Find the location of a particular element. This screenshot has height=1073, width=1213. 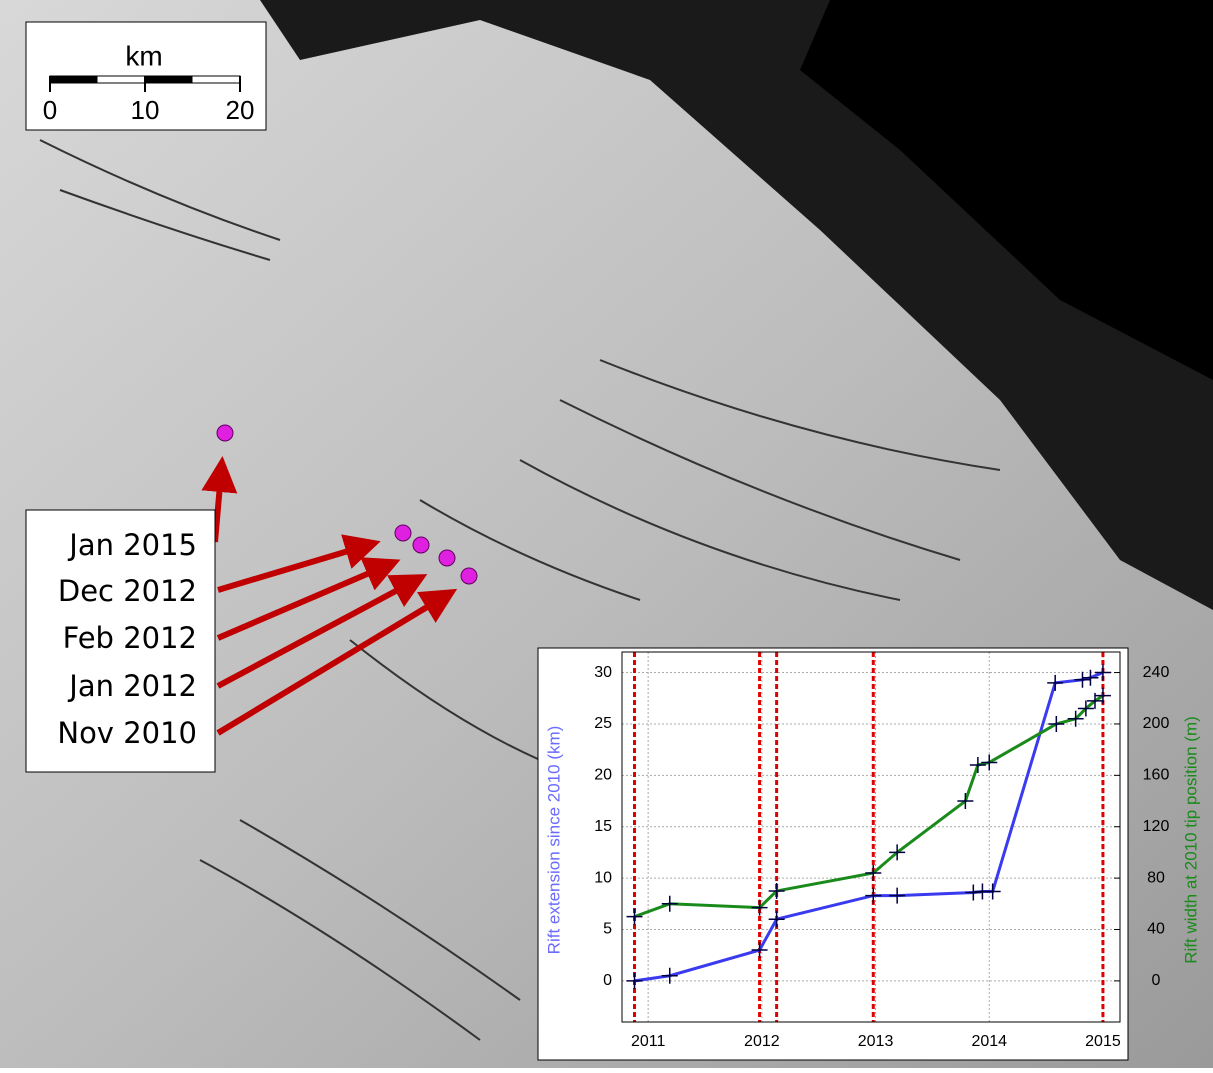

ocean is located at coordinates (1006, 190).